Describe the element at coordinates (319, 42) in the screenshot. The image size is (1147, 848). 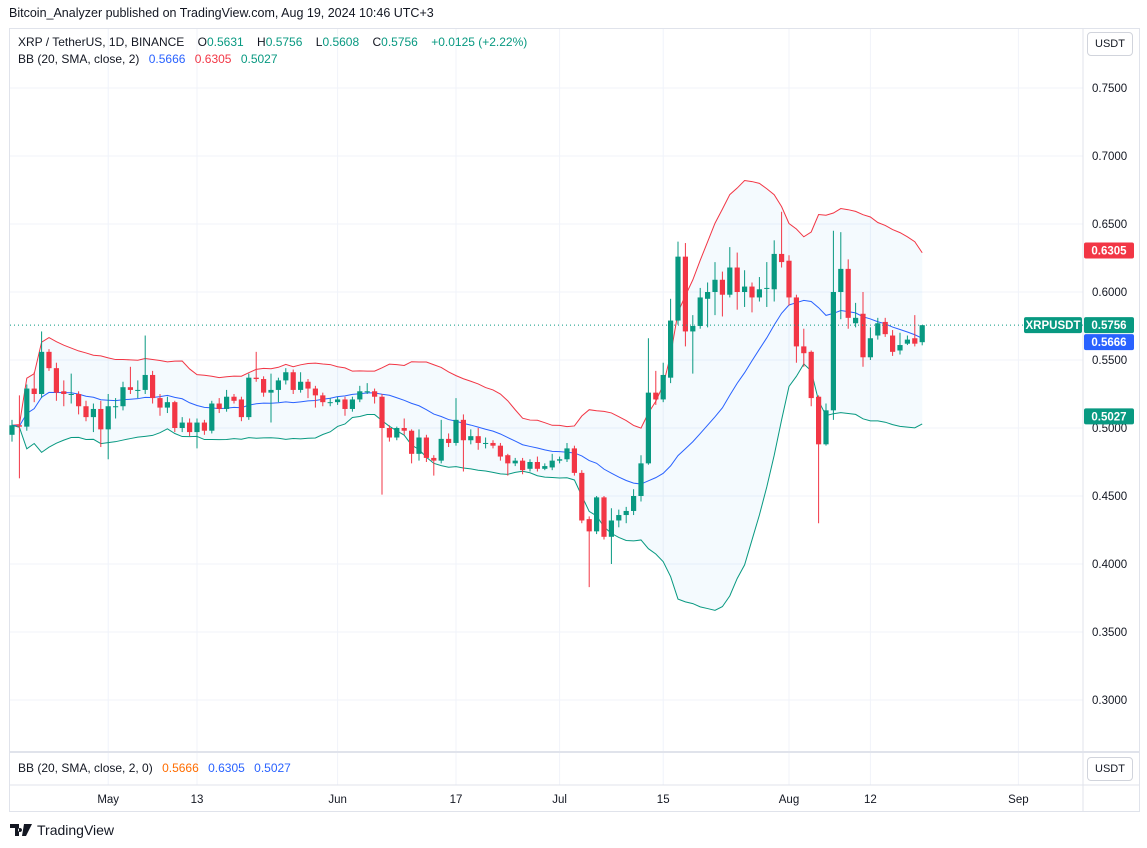
I see `low-label: L` at that location.